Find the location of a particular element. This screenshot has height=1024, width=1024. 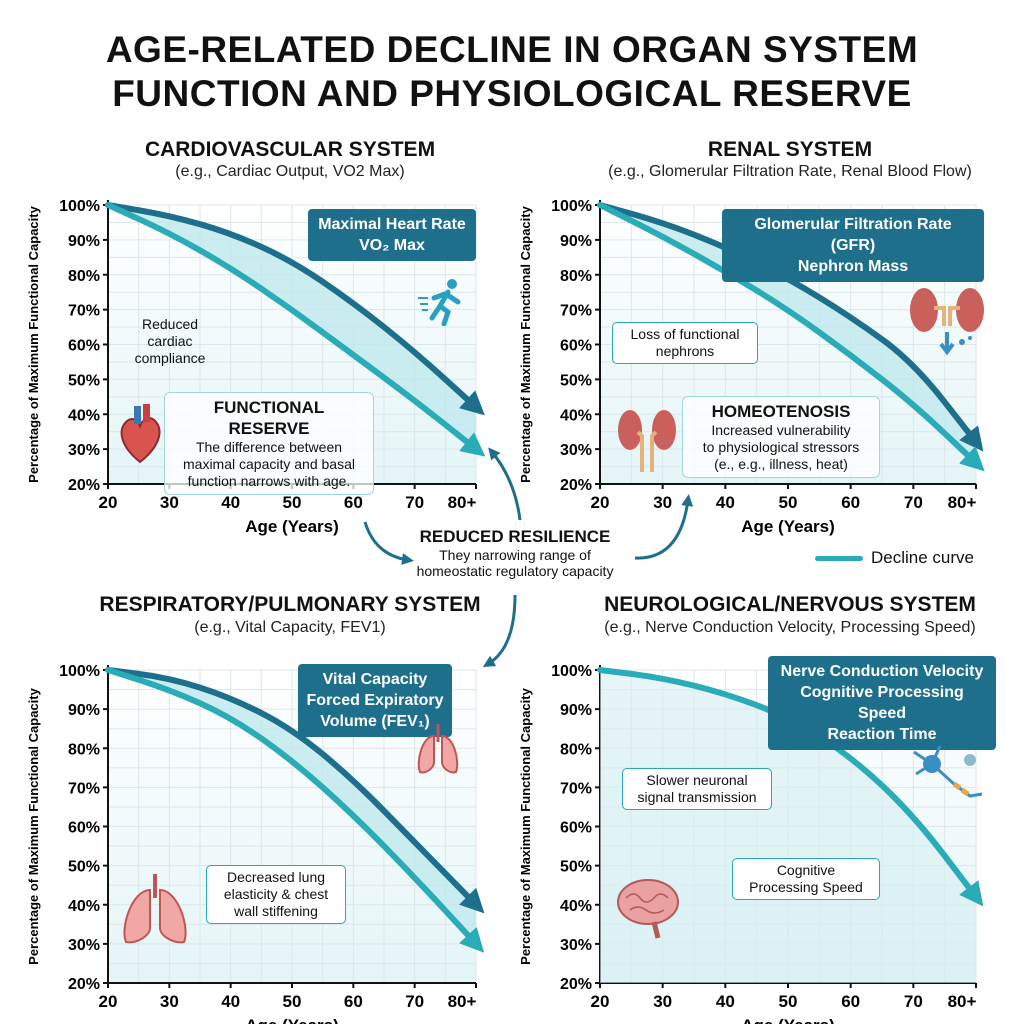

heart-icon is located at coordinates (140, 434).